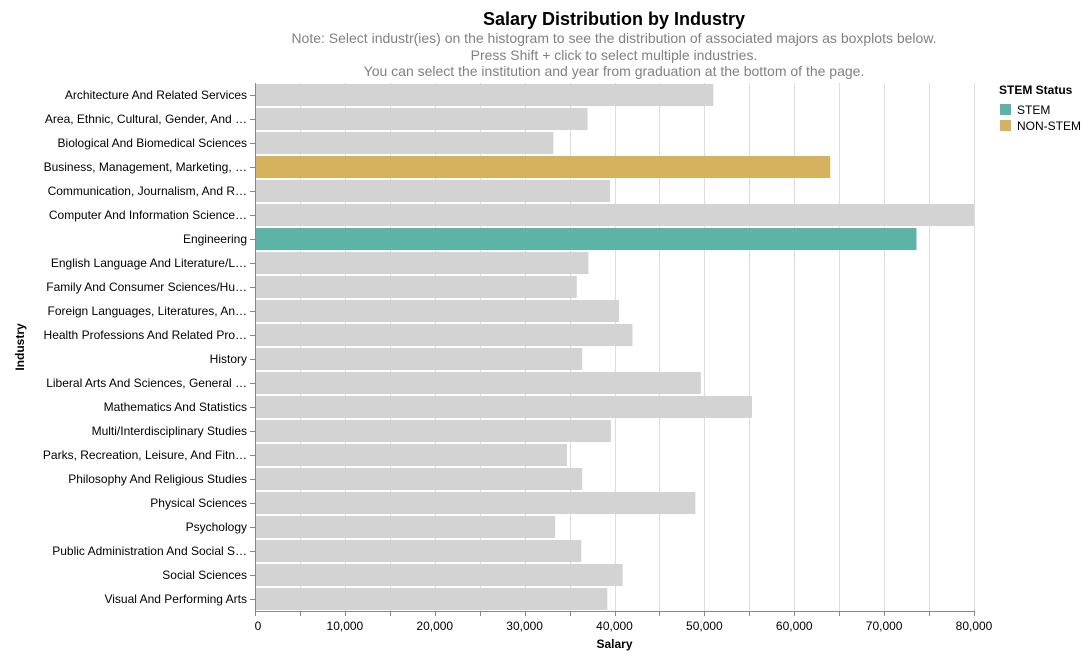  What do you see at coordinates (416, 287) in the screenshot?
I see `bar-family-and-consumer-sciences-hu` at bounding box center [416, 287].